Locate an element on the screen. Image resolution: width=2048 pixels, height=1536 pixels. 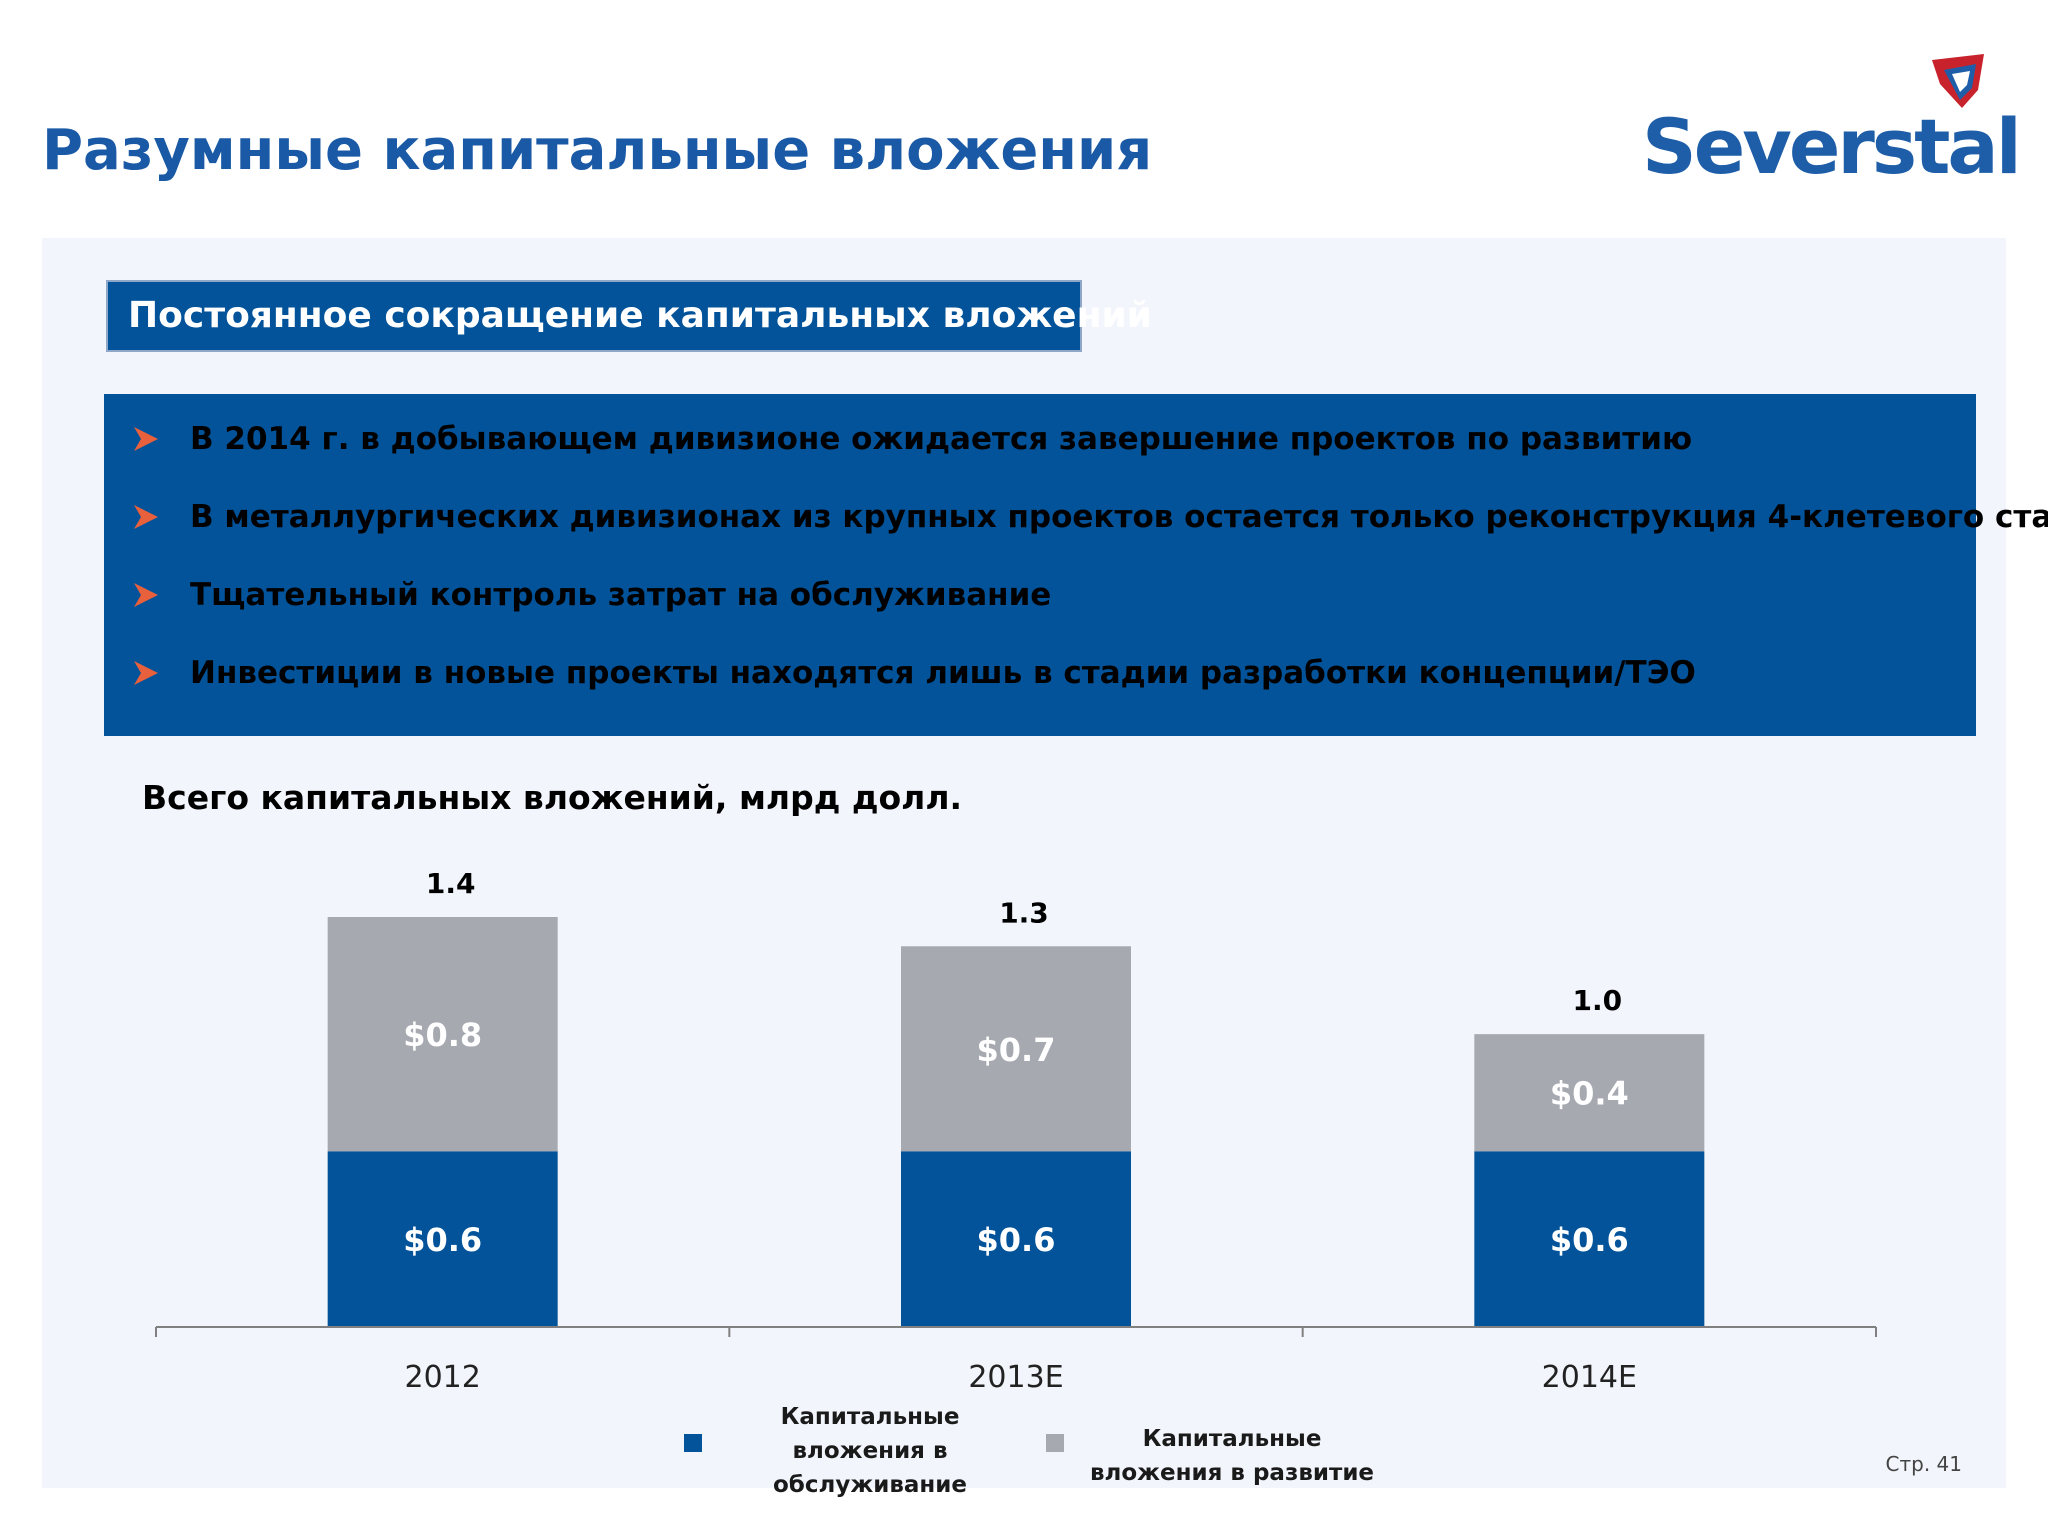
x-tick-label: 2013E is located at coordinates (1015, 1377).